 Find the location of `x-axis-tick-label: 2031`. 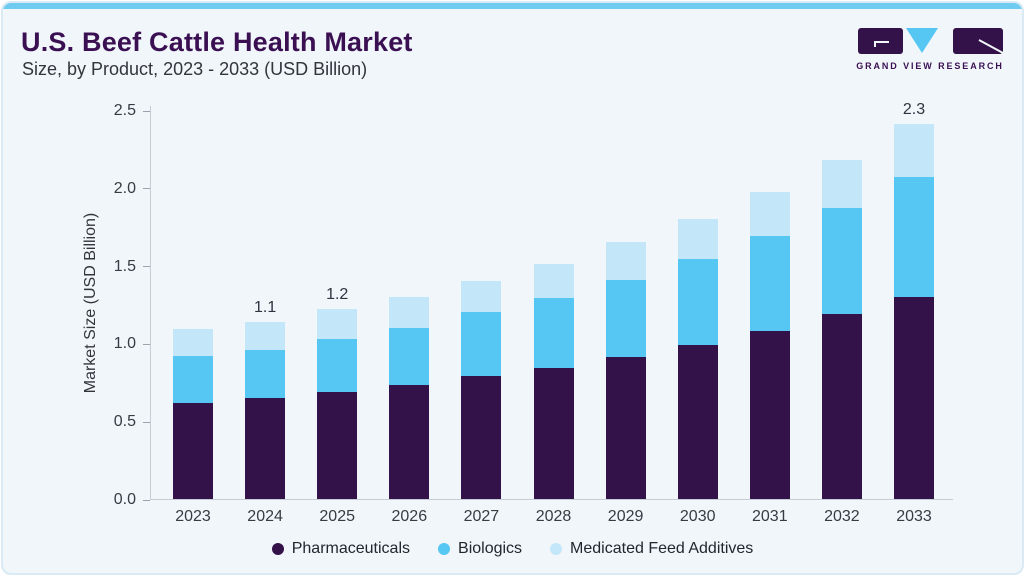

x-axis-tick-label: 2031 is located at coordinates (770, 516).